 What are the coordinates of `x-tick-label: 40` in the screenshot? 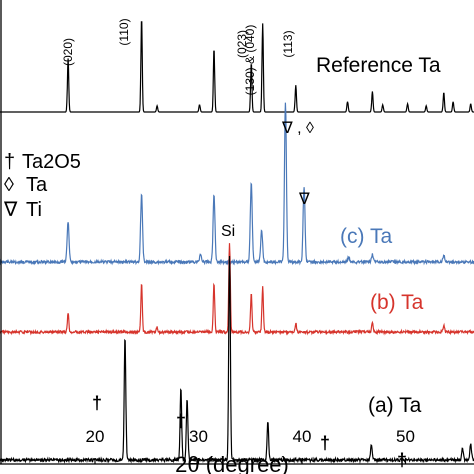 It's located at (302, 436).